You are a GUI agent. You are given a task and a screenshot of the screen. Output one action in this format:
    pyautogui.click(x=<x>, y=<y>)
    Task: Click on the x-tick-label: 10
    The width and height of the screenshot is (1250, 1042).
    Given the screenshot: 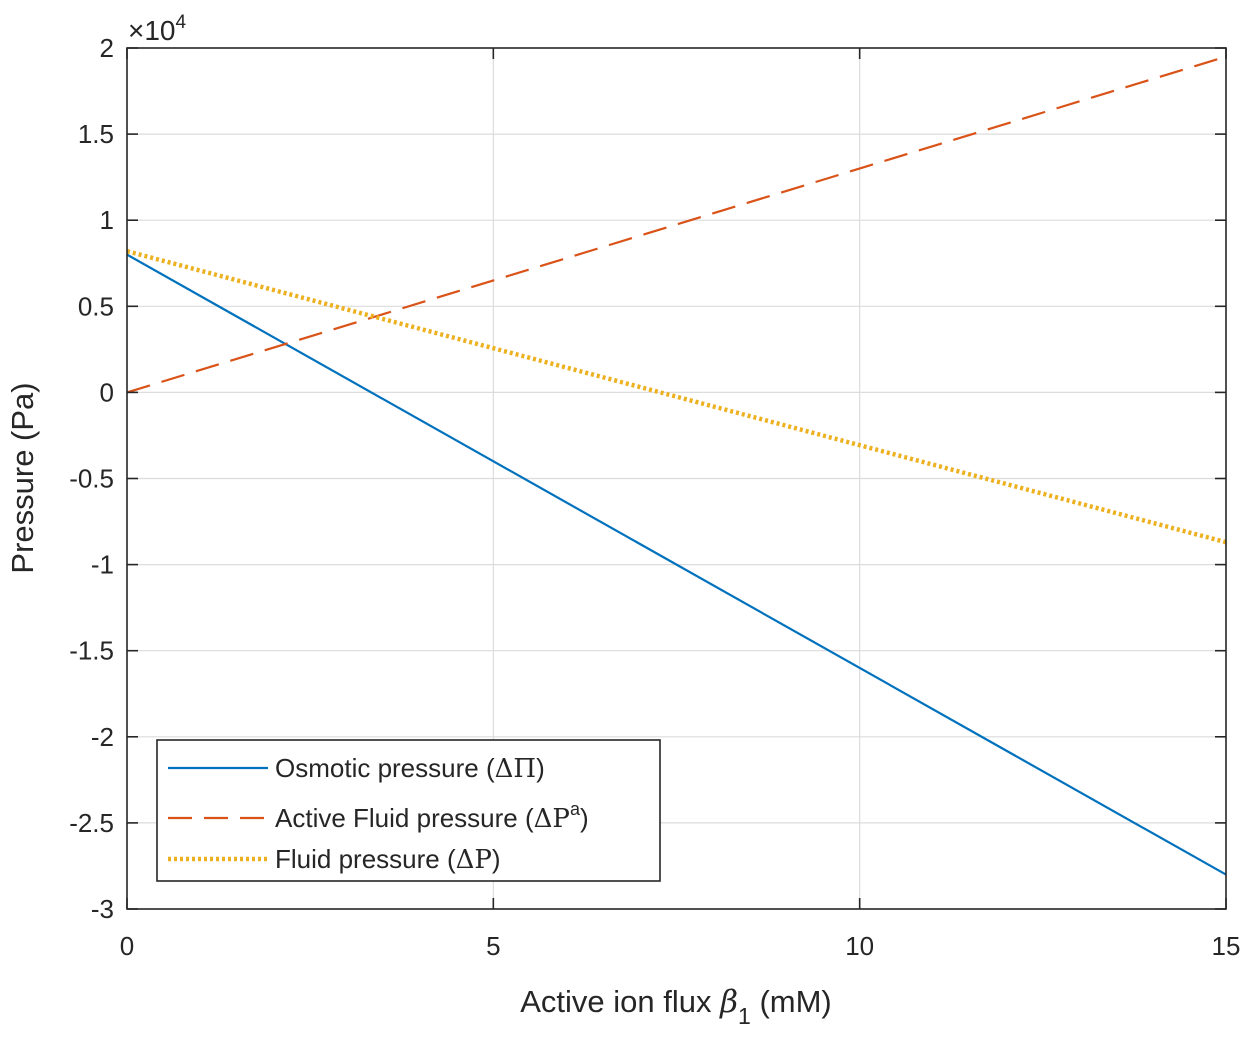 What is the action you would take?
    pyautogui.click(x=859, y=946)
    